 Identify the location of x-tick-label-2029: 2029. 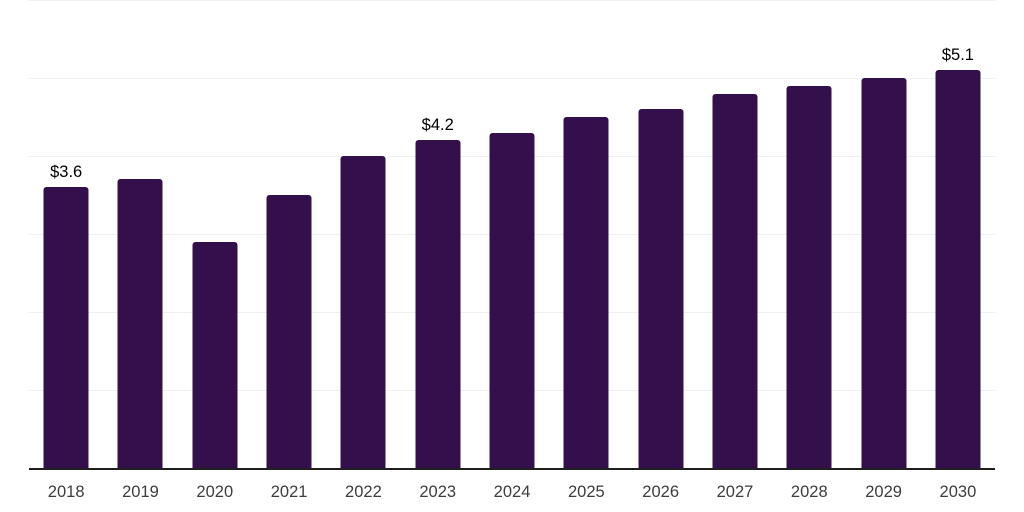
(883, 492).